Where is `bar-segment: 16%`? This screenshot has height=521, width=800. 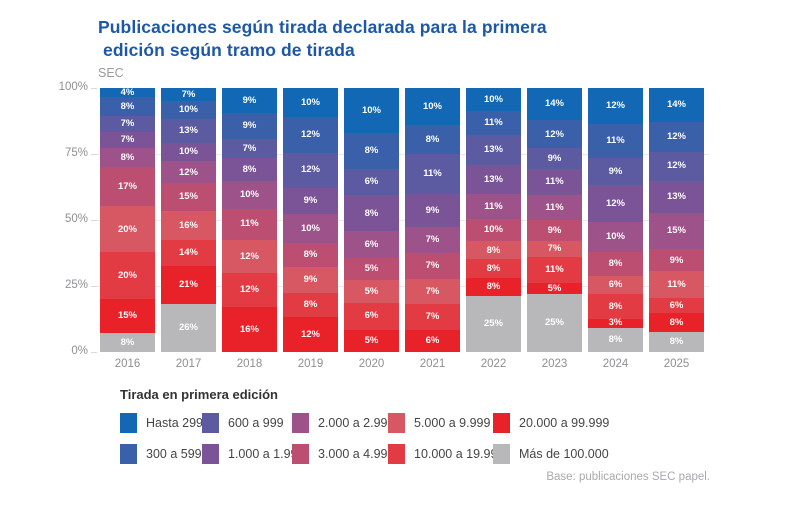 bar-segment: 16% is located at coordinates (188, 225).